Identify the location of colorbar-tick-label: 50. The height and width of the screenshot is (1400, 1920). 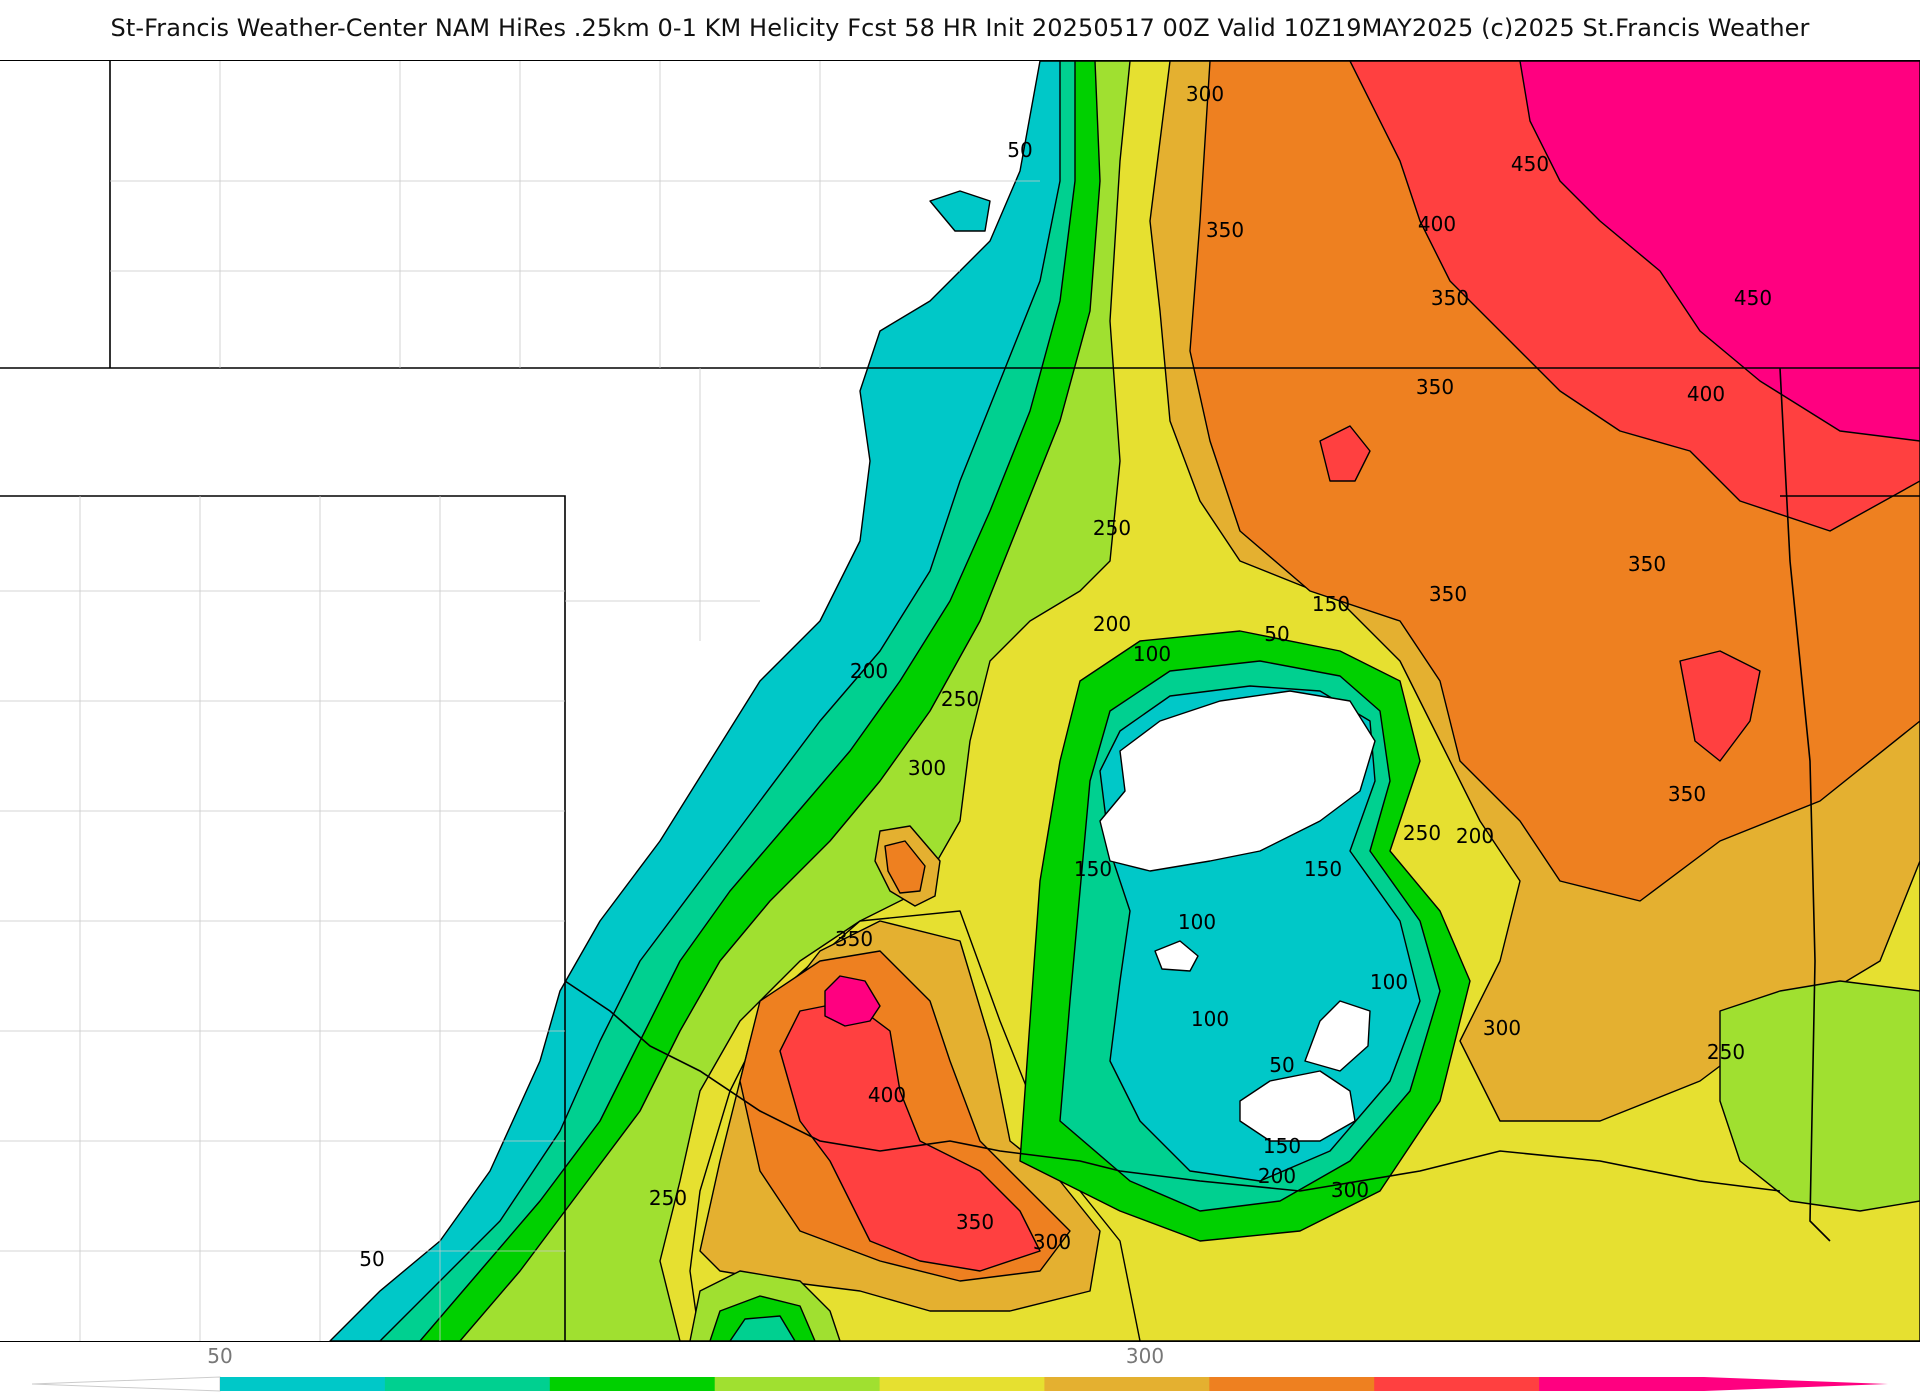
(220, 1356).